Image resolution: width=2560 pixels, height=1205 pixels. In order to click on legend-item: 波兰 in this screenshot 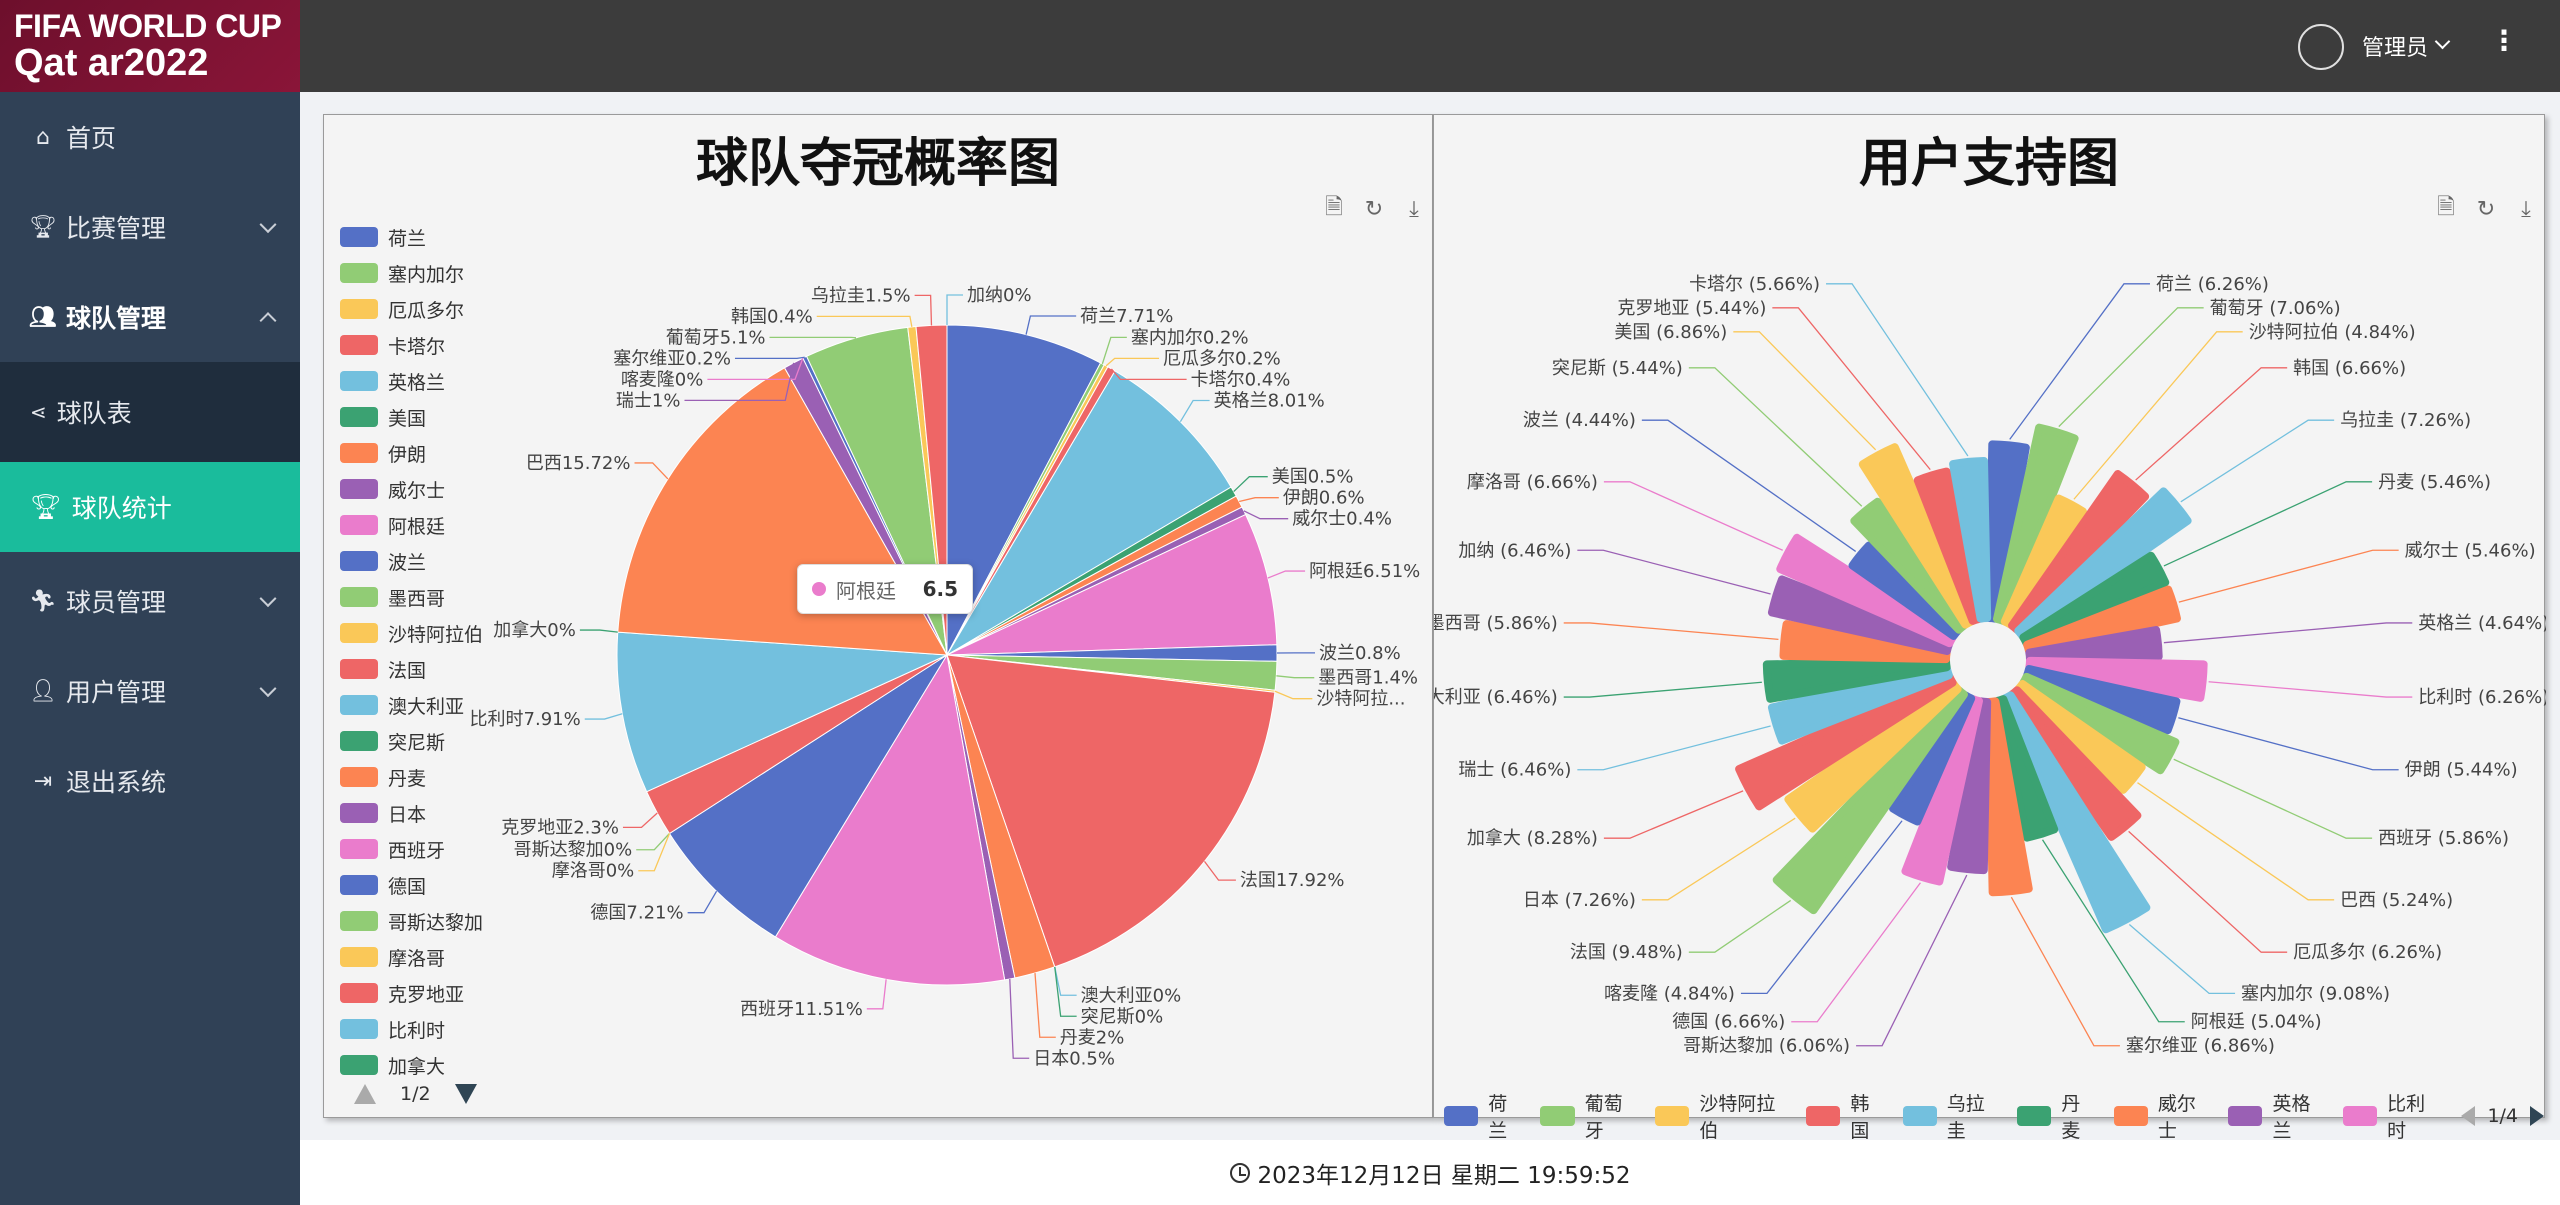, I will do `click(411, 561)`.